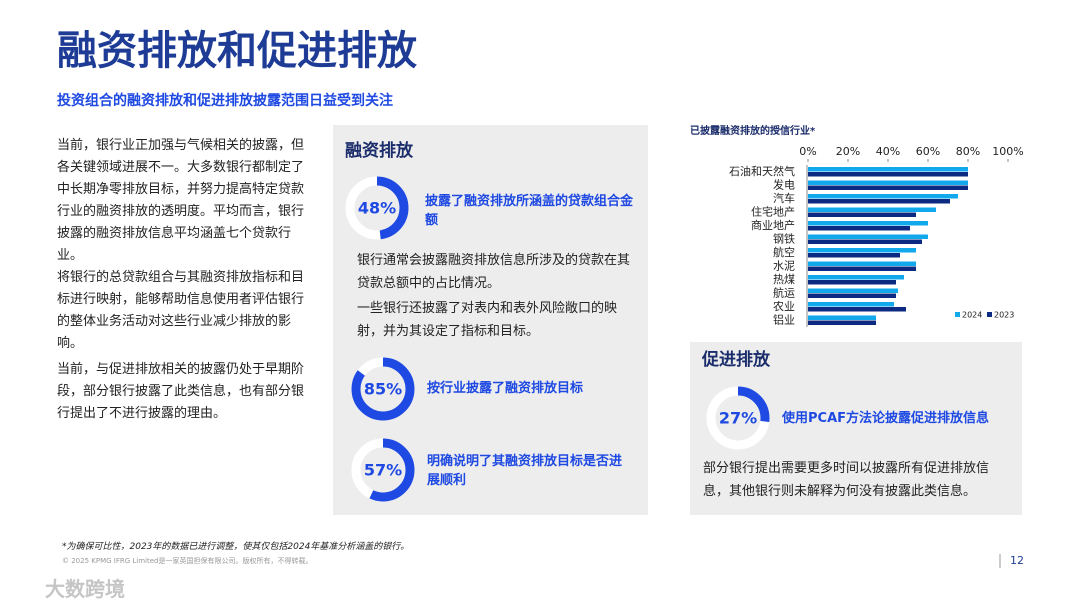 Image resolution: width=1080 pixels, height=607 pixels. I want to click on chart-title: 已披露融资排放的授信行业*, so click(753, 130).